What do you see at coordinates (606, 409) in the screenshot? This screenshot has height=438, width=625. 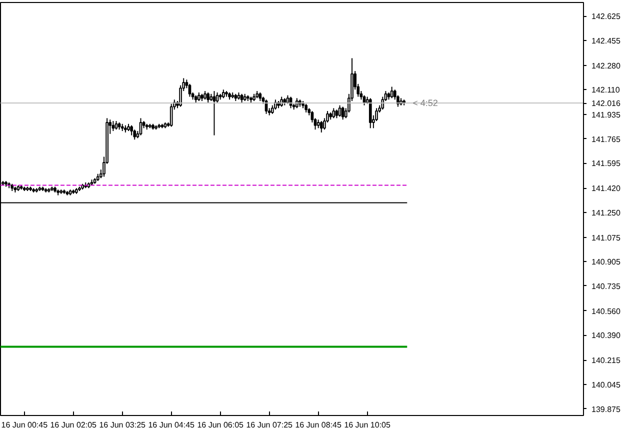 I see `y-tick-label: 139.875` at bounding box center [606, 409].